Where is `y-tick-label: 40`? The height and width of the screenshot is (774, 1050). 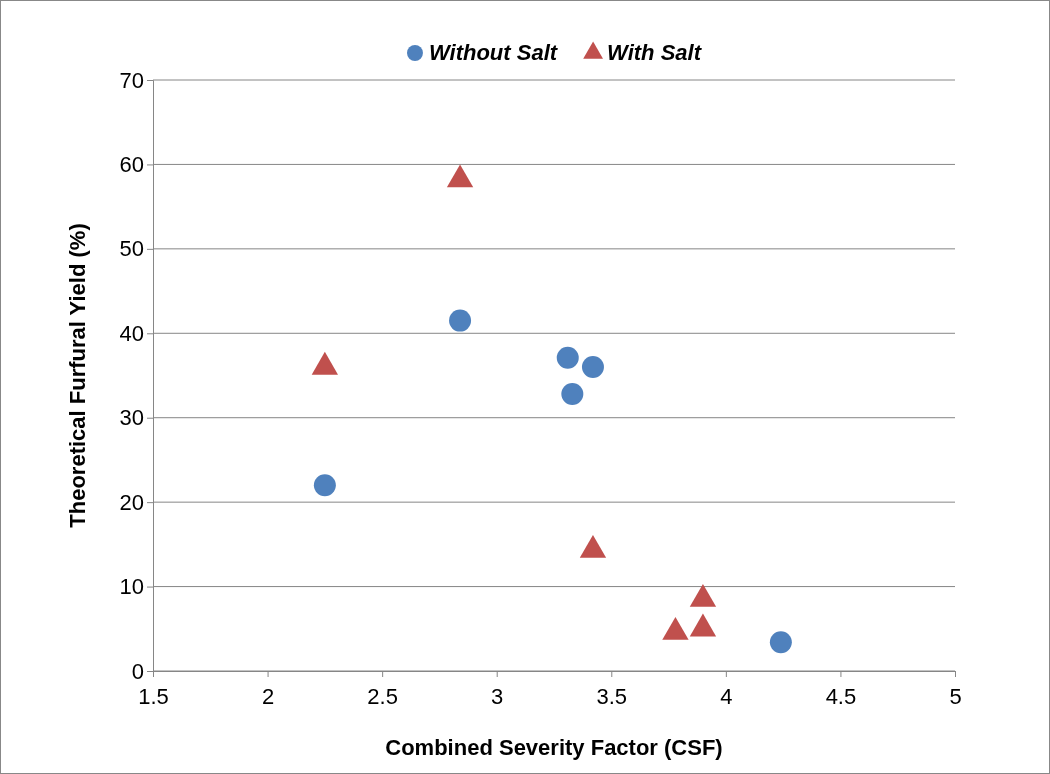
y-tick-label: 40 is located at coordinates (131, 333).